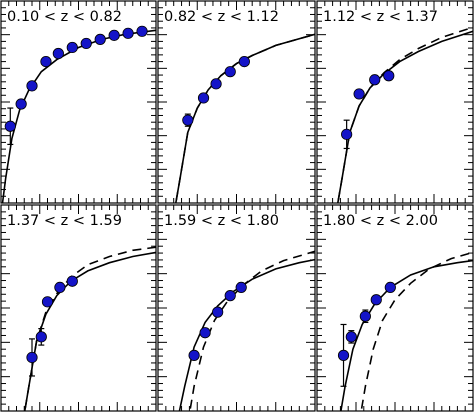  I want to click on panel-title: 0.82 < z < 1.12, so click(221, 17).